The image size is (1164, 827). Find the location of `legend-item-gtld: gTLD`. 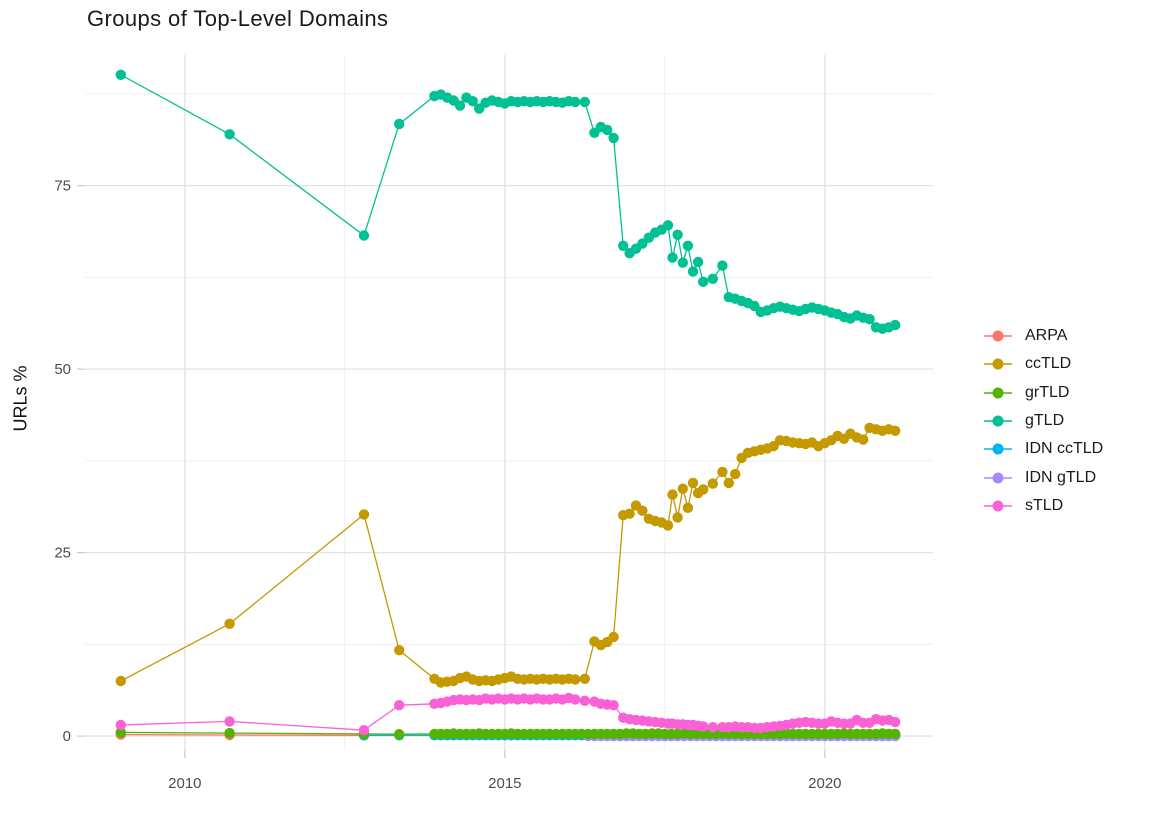

legend-item-gtld: gTLD is located at coordinates (1043, 421).